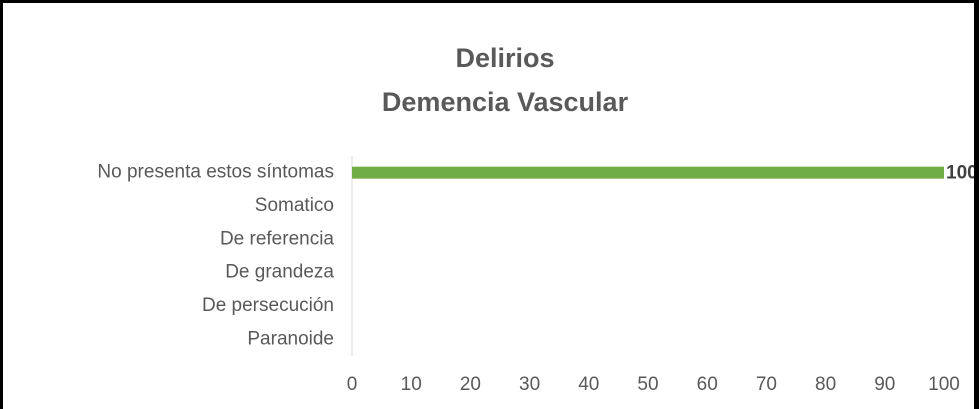 Image resolution: width=979 pixels, height=409 pixels. What do you see at coordinates (529, 384) in the screenshot?
I see `x-tick-label: 30` at bounding box center [529, 384].